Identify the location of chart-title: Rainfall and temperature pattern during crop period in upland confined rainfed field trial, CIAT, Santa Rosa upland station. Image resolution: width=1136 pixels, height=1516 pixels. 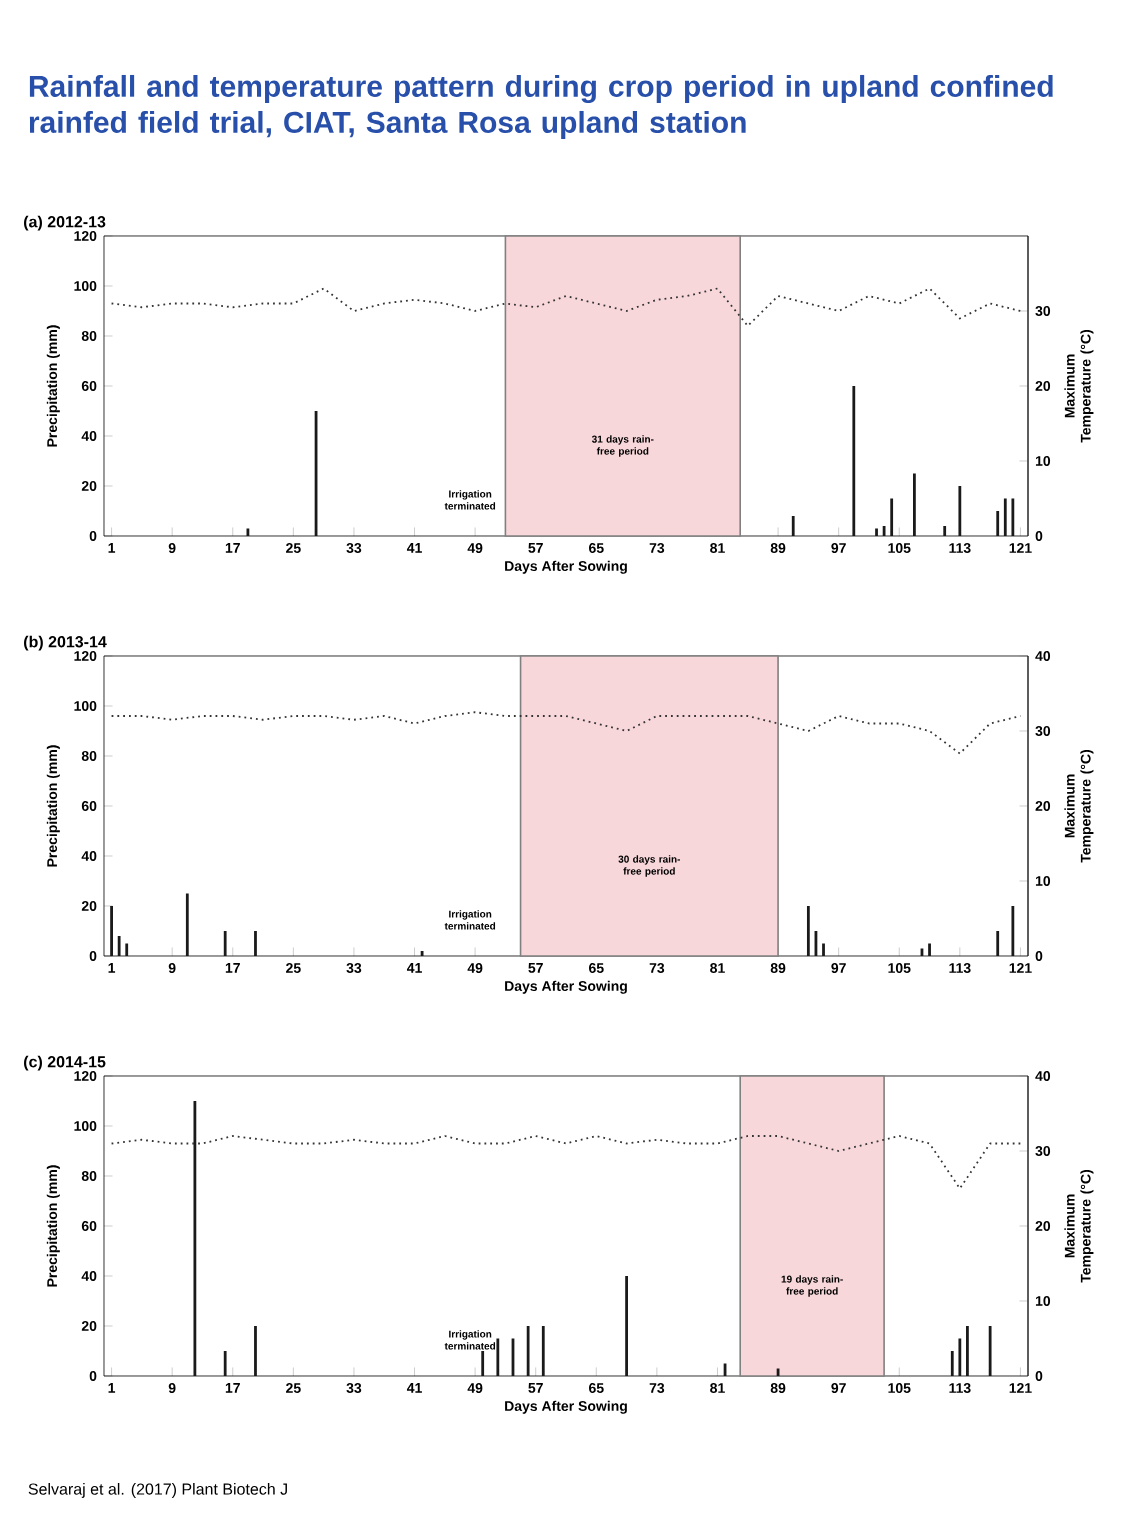
(541, 106).